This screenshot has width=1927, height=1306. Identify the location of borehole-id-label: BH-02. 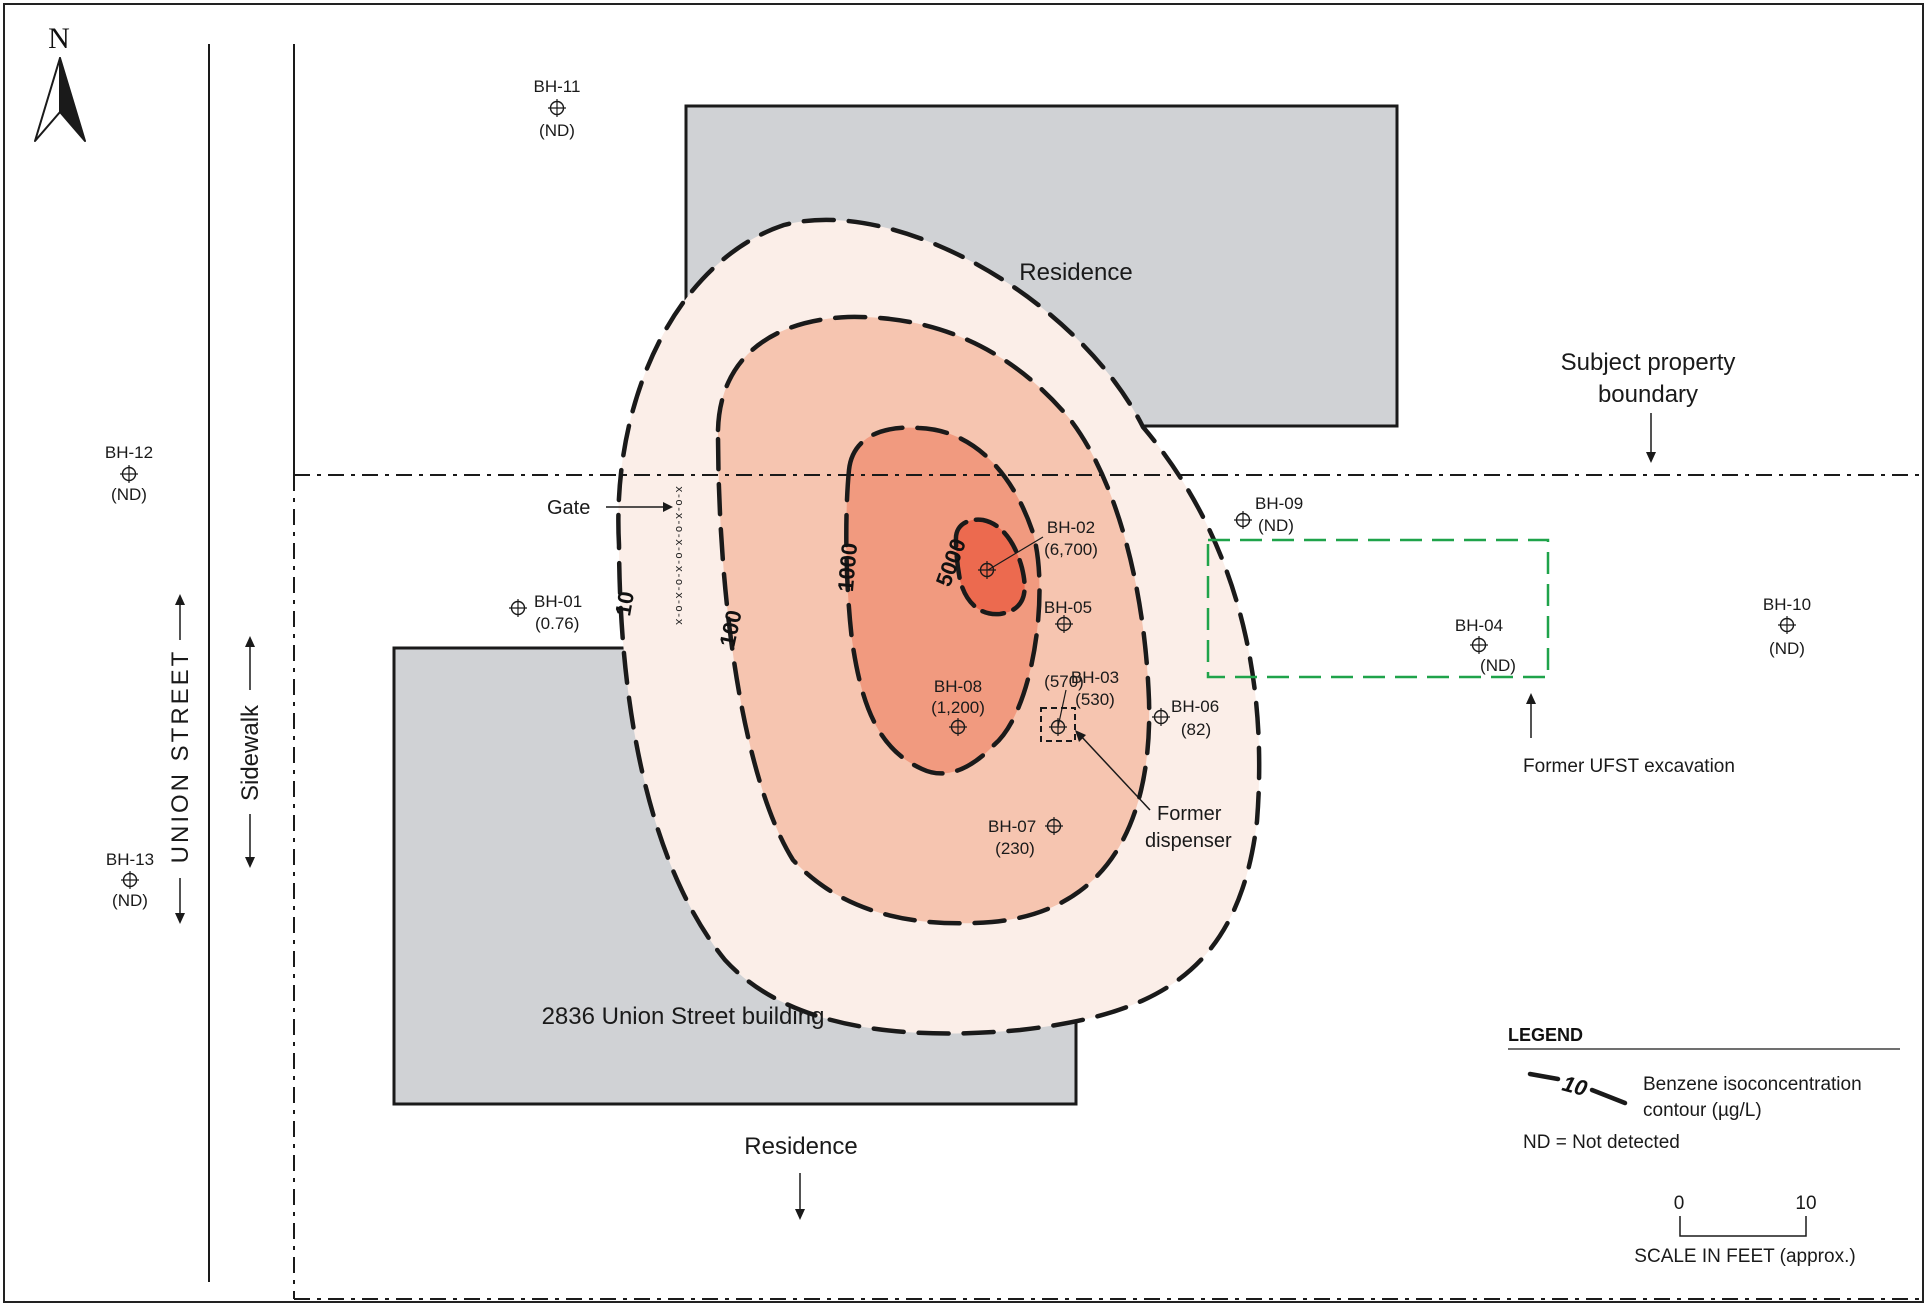
(1071, 527).